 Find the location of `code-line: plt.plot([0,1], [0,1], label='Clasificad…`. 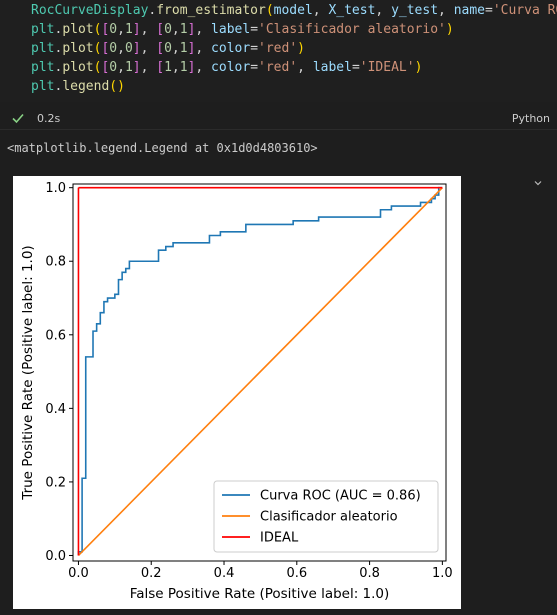

code-line: plt.plot([0,1], [0,1], label='Clasificad… is located at coordinates (242, 29).